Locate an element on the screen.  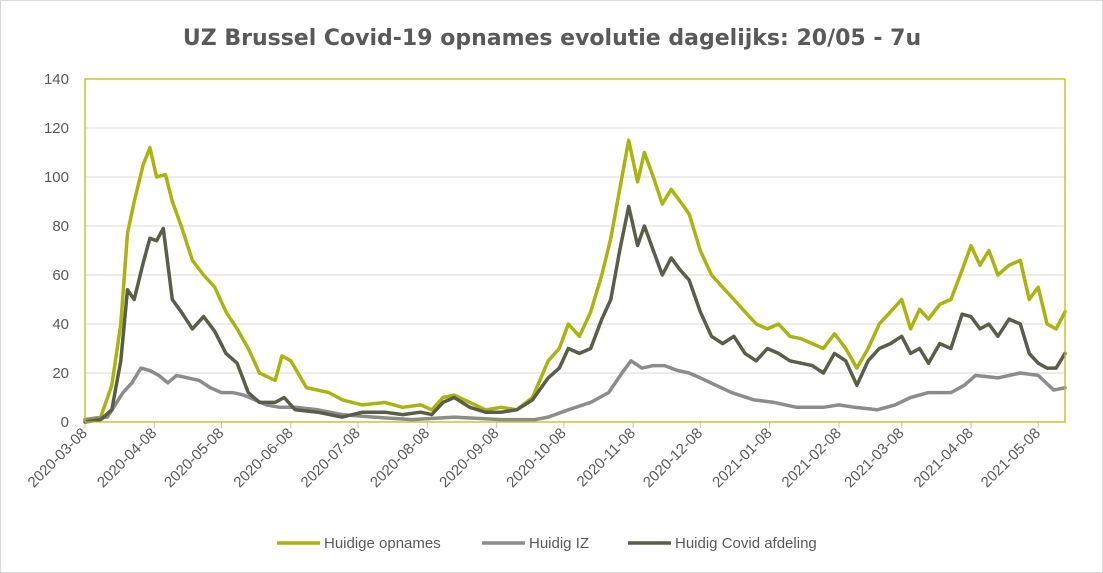
x-tick-label: 2020-06-08 is located at coordinates (263, 458).